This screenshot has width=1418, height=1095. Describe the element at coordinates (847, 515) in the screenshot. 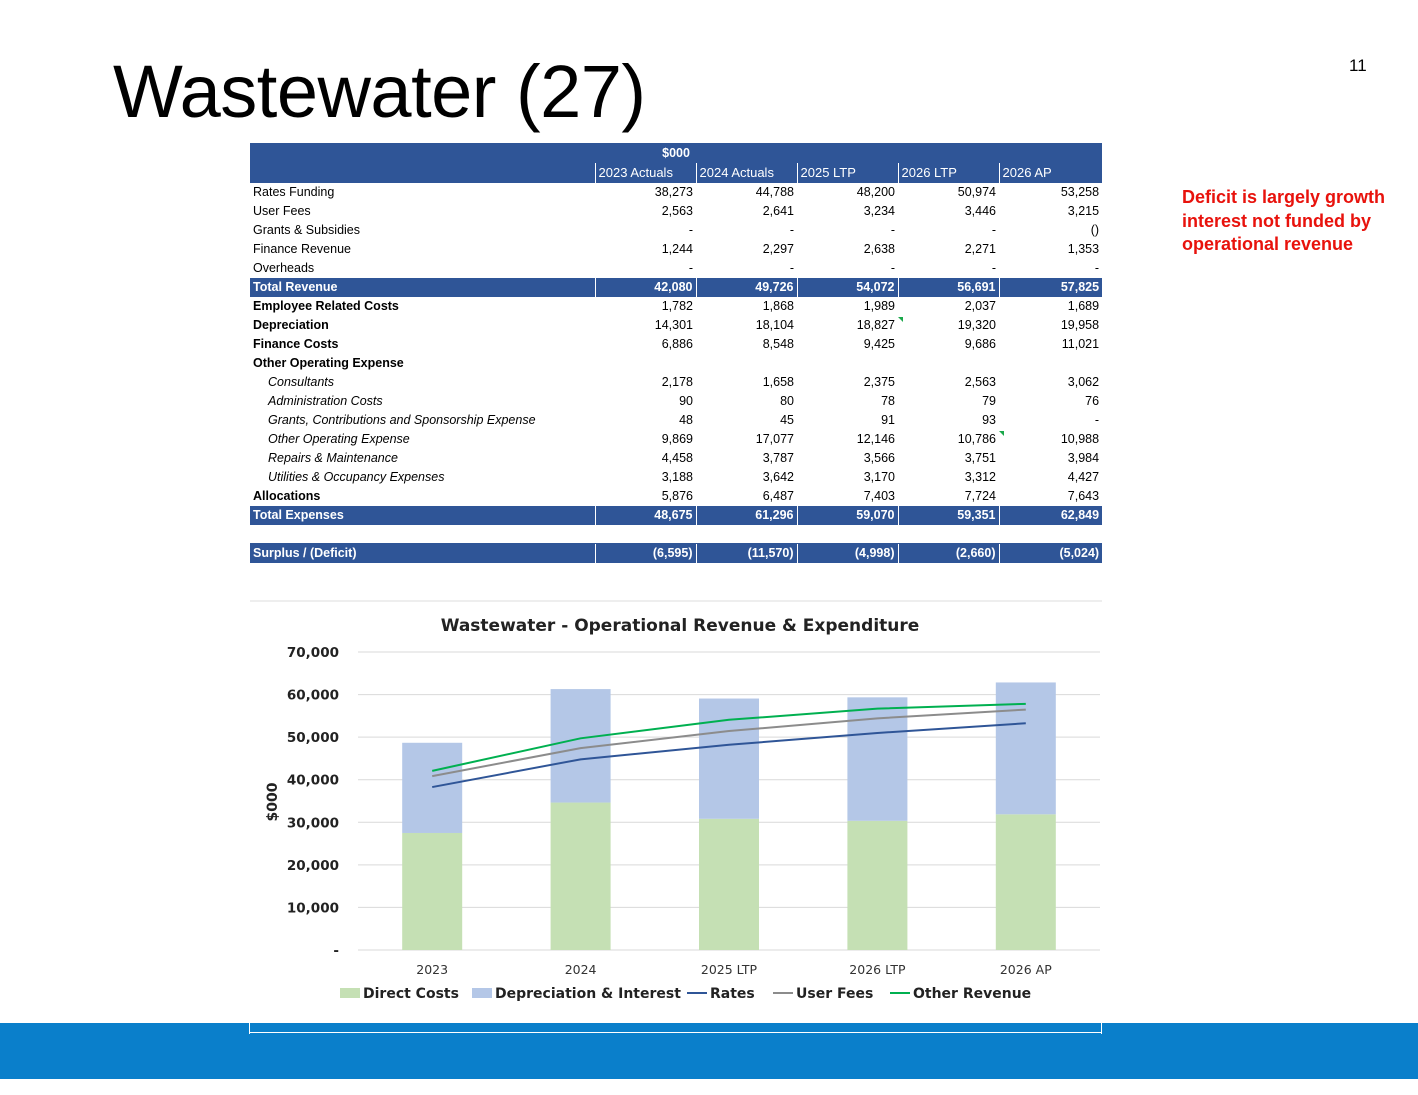

I see `row-value: 59,070` at that location.